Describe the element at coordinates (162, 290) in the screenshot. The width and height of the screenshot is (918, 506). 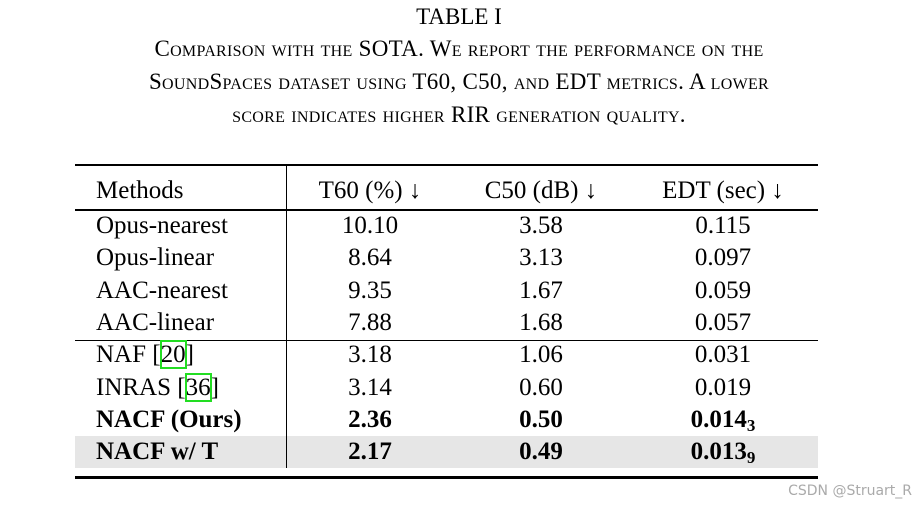
I see `table-cell: AAC-nearest` at that location.